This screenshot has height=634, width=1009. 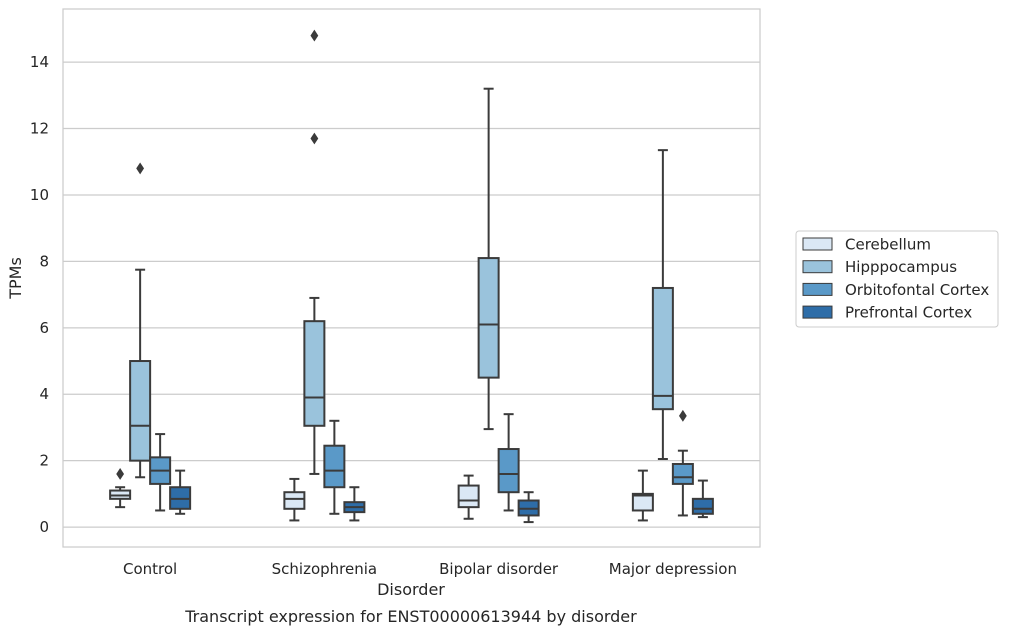 I want to click on legend-frame, so click(x=897, y=279).